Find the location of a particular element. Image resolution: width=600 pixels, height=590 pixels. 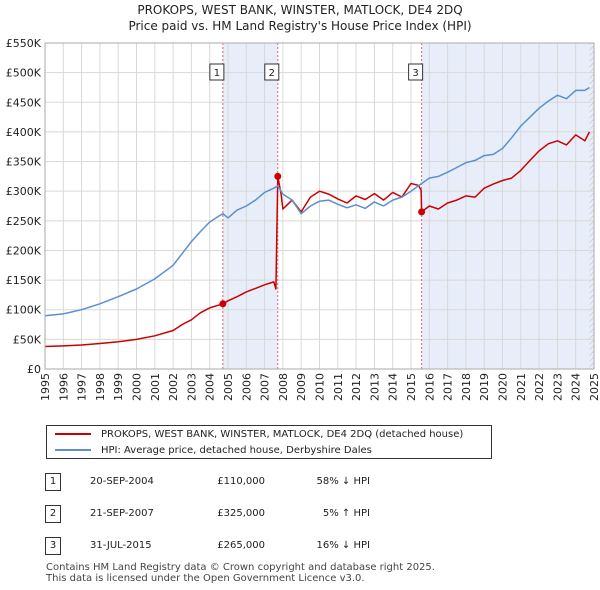

x-tick-label: 2000 is located at coordinates (137, 387).